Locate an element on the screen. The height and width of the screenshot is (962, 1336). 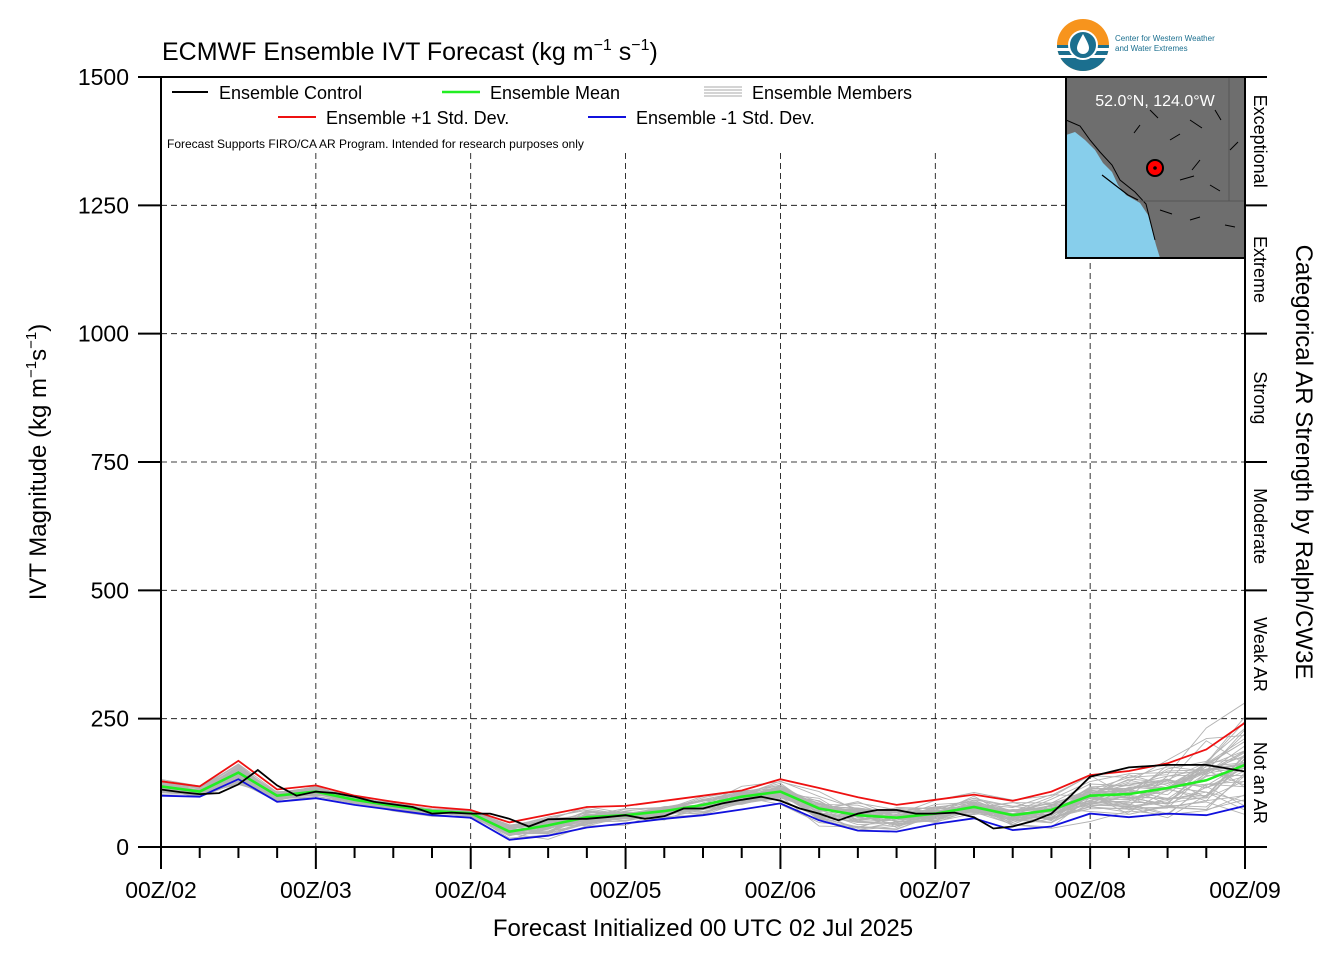
x-tick-label: 00Z/02 is located at coordinates (161, 890).